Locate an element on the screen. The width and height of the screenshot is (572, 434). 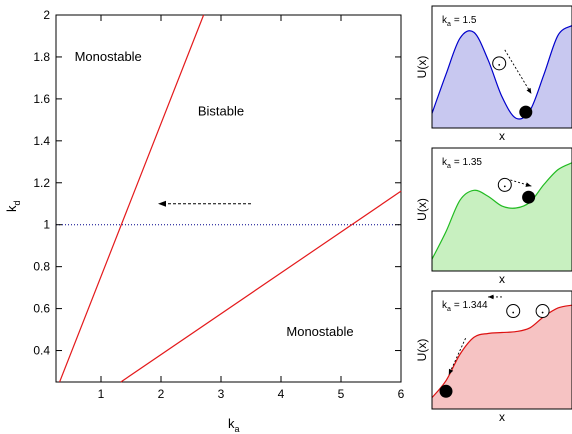
y-tick-label: 1.4 is located at coordinates (41, 141).